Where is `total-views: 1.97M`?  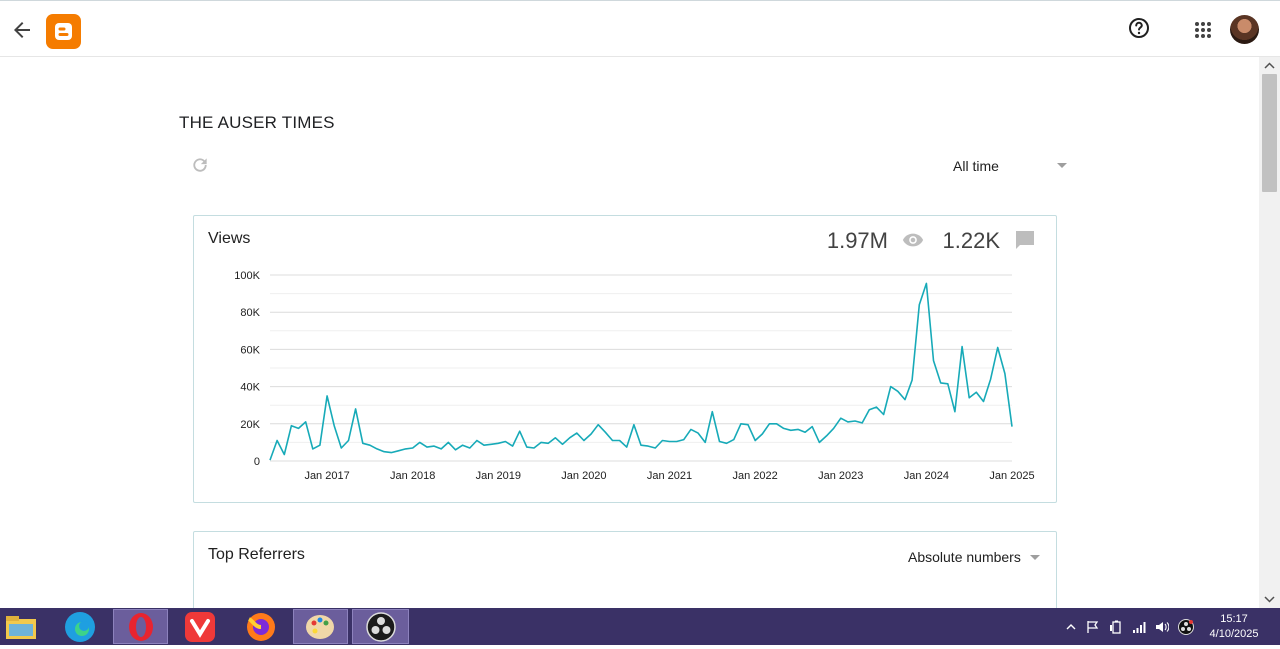
total-views: 1.97M is located at coordinates (857, 240).